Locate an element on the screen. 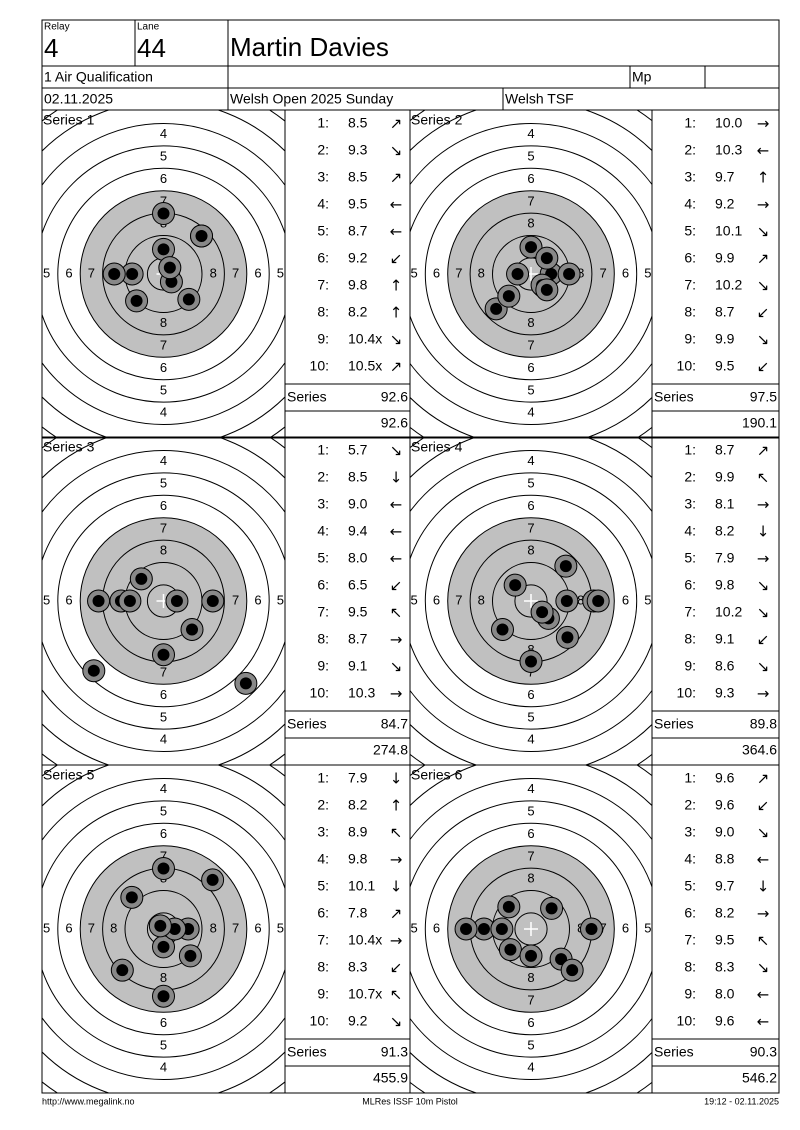 The image size is (800, 1130). series-total-label: Series is located at coordinates (674, 1052).